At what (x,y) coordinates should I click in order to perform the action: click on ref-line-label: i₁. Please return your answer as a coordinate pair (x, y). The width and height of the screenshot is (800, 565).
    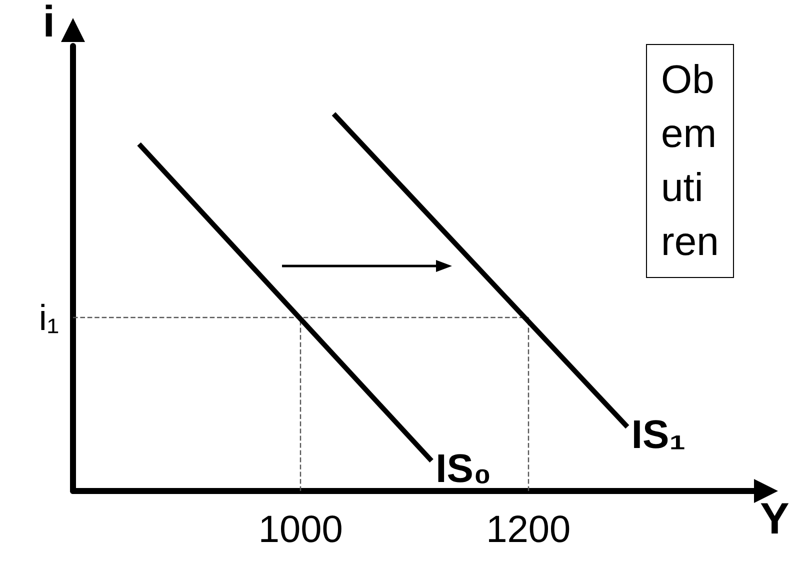
    Looking at the image, I should click on (48, 317).